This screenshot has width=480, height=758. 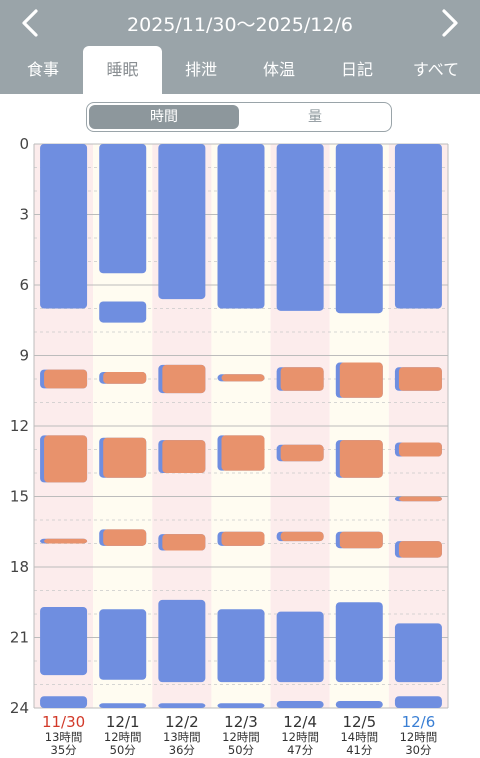 I want to click on chevron-right-icon, so click(x=449, y=23).